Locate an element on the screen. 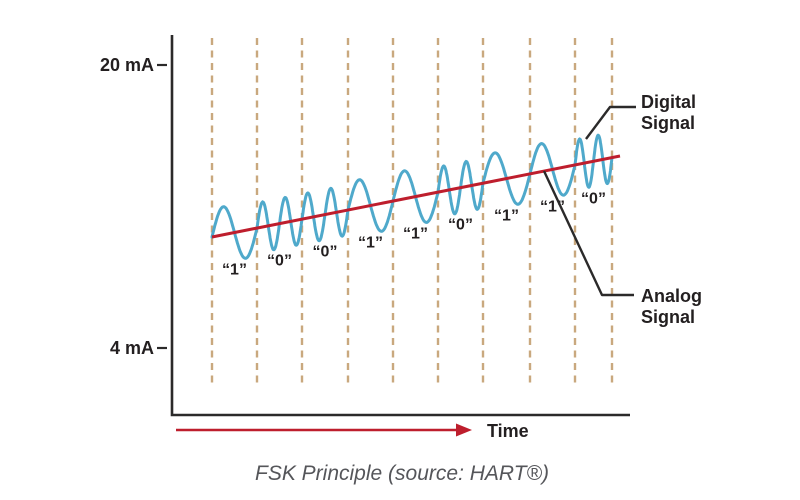 The width and height of the screenshot is (800, 500). bit-labels: “1”“0”“0”“1”“1”“0”“1”“1” “0” is located at coordinates (414, 234).